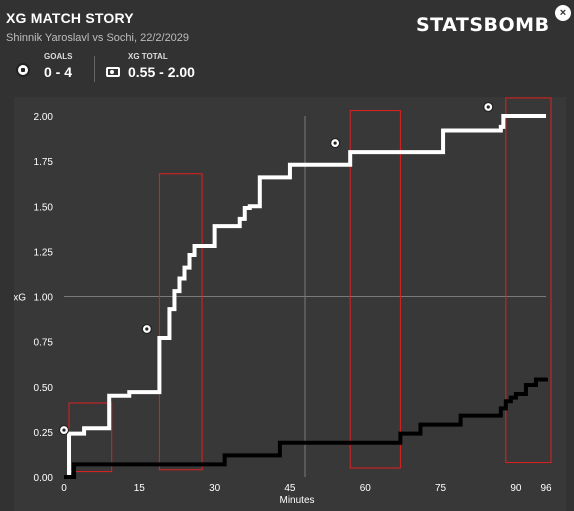  What do you see at coordinates (23, 70) in the screenshot?
I see `football-icon` at bounding box center [23, 70].